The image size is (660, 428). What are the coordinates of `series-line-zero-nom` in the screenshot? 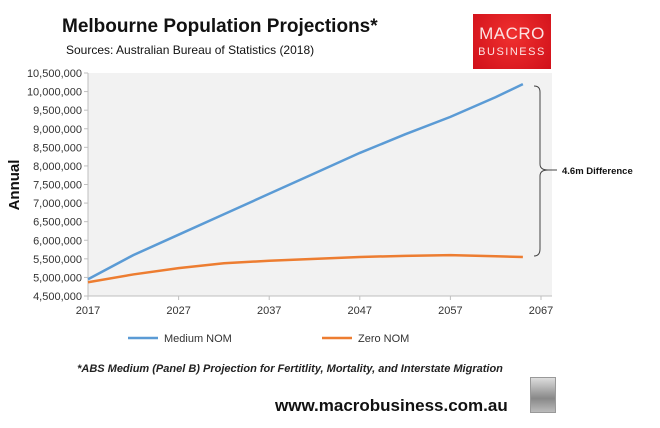 It's located at (305, 268).